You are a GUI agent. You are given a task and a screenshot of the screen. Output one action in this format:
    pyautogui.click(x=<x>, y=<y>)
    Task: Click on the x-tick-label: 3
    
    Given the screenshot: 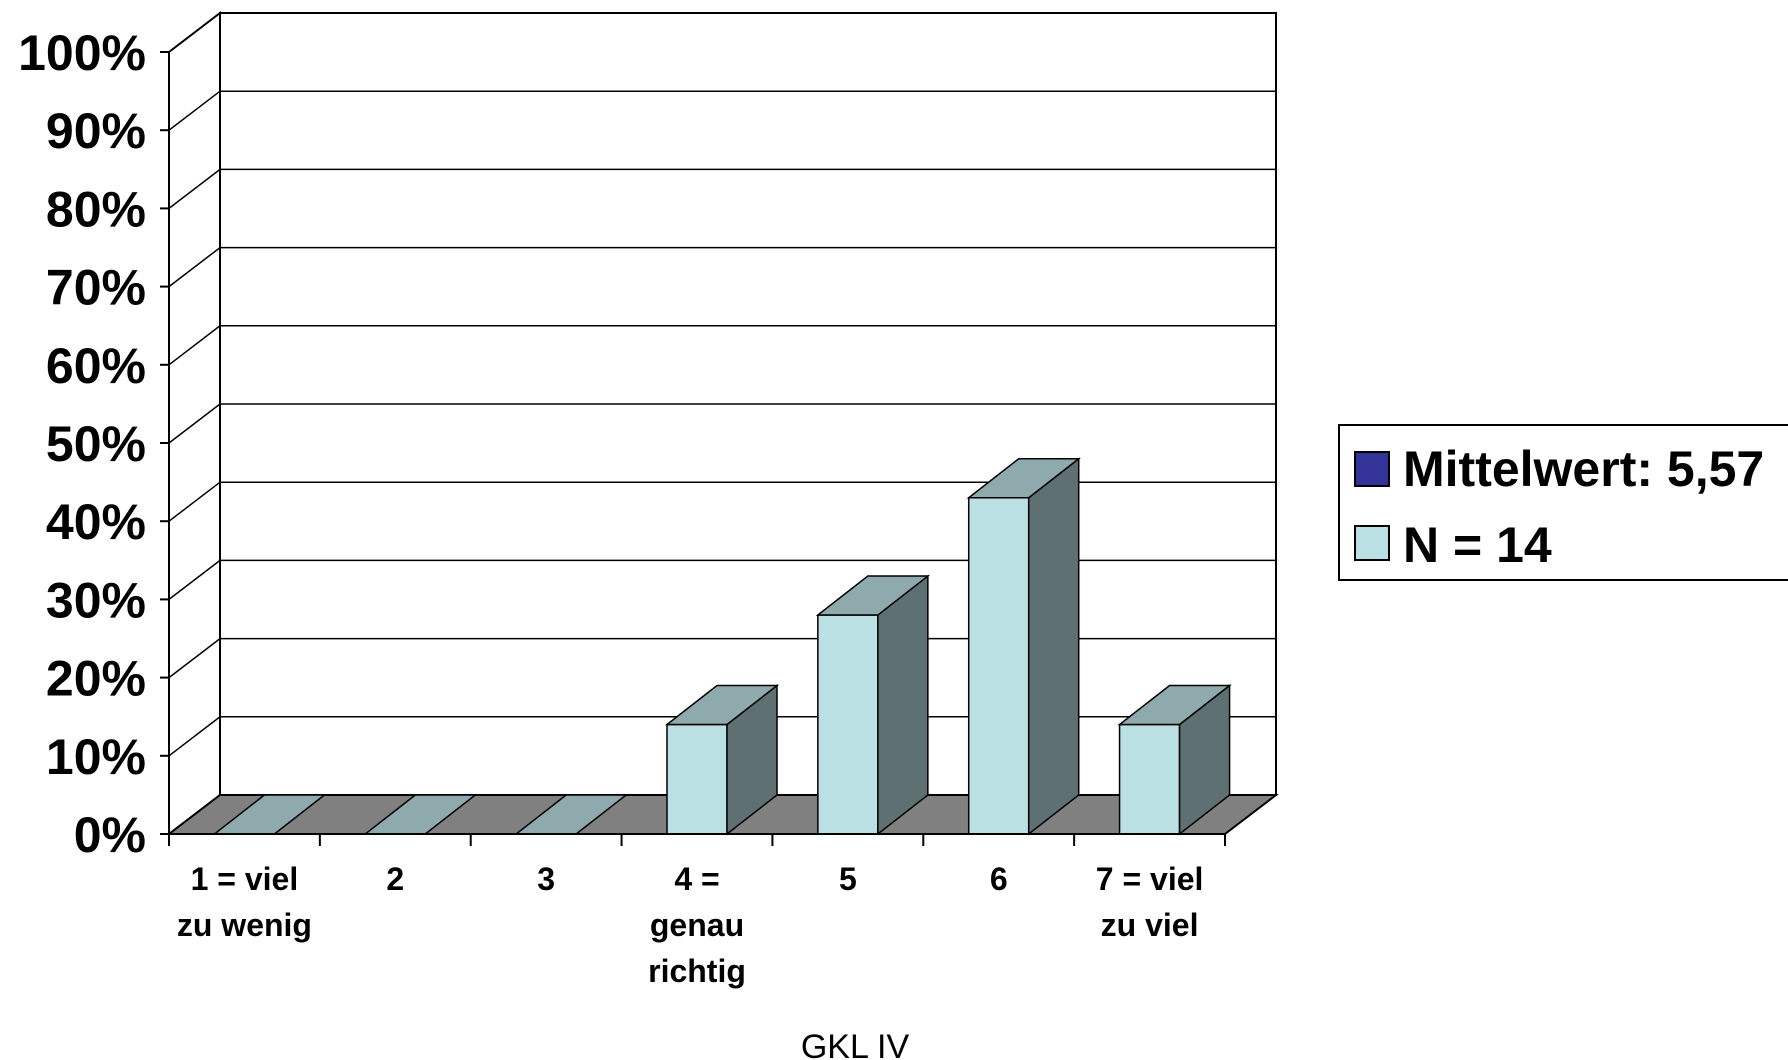 What is the action you would take?
    pyautogui.click(x=546, y=879)
    